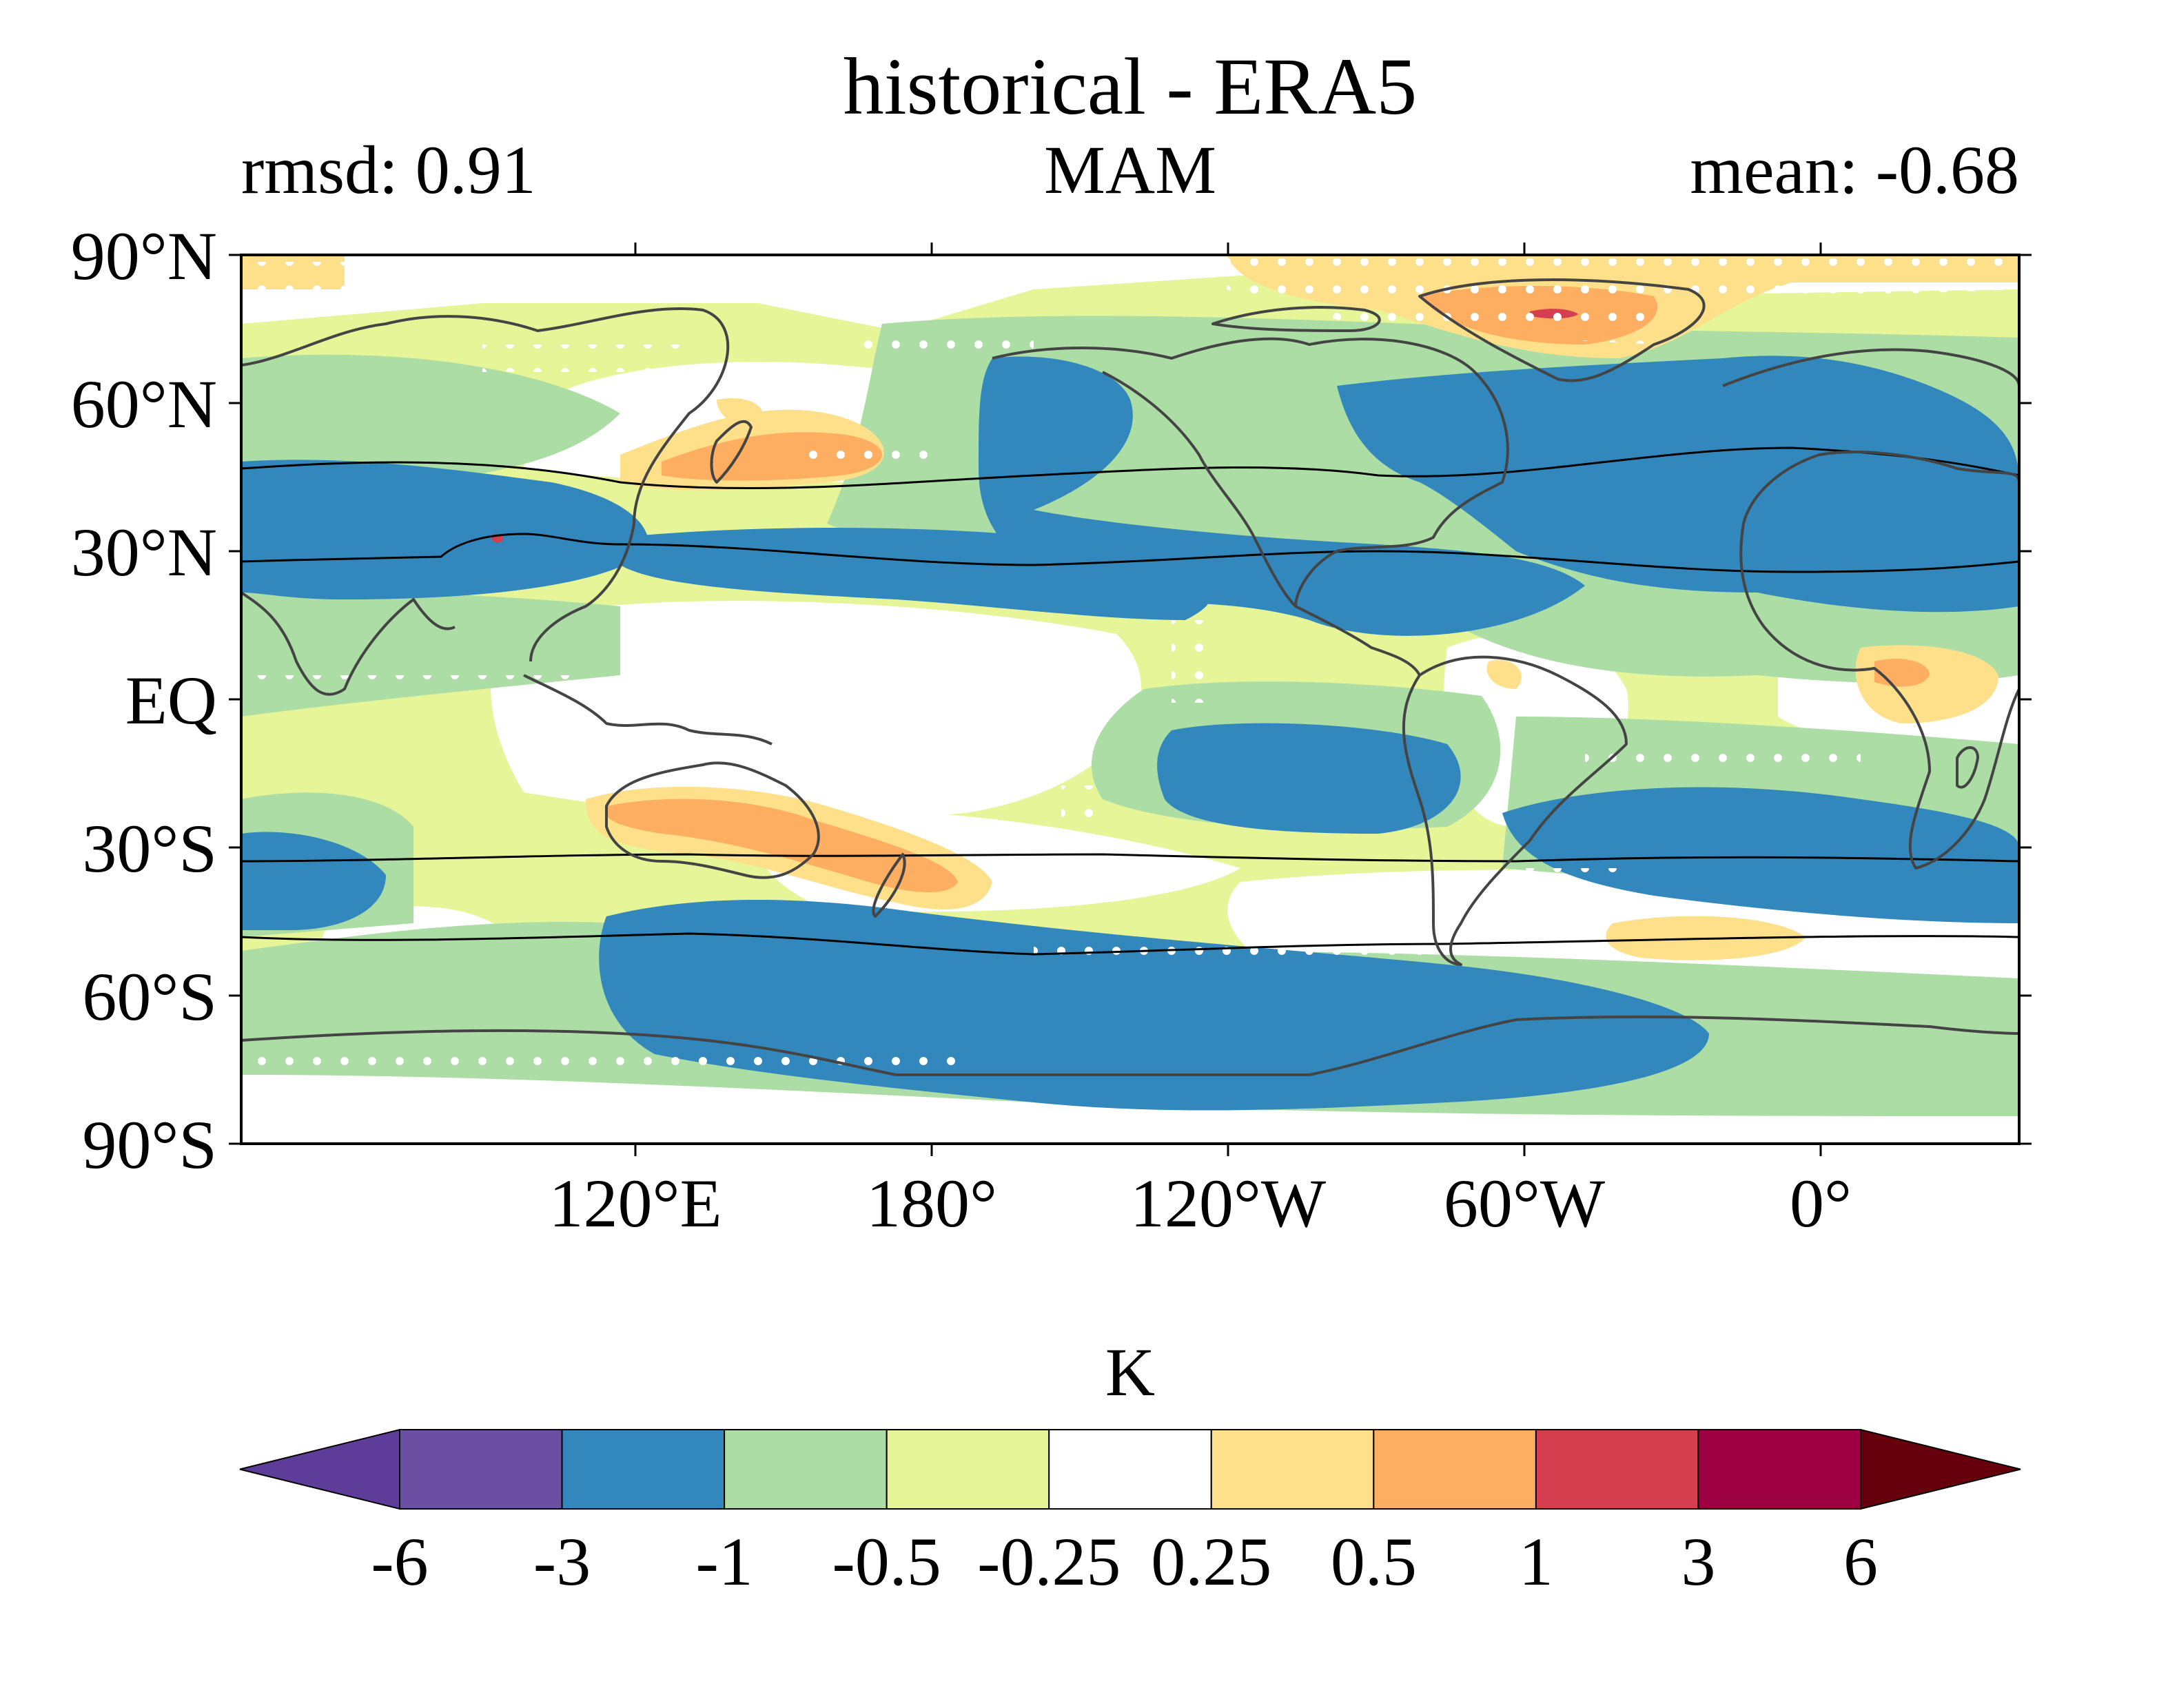 Image resolution: width=2168 pixels, height=1708 pixels. Describe the element at coordinates (889, 885) in the screenshot. I see `coastline-new-zealand` at that location.